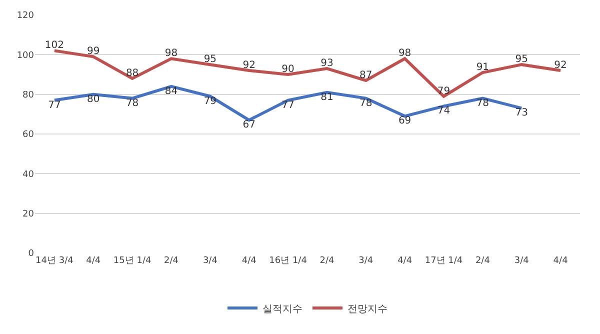 The image size is (600, 334). I want to click on data-label: 102, so click(54, 46).